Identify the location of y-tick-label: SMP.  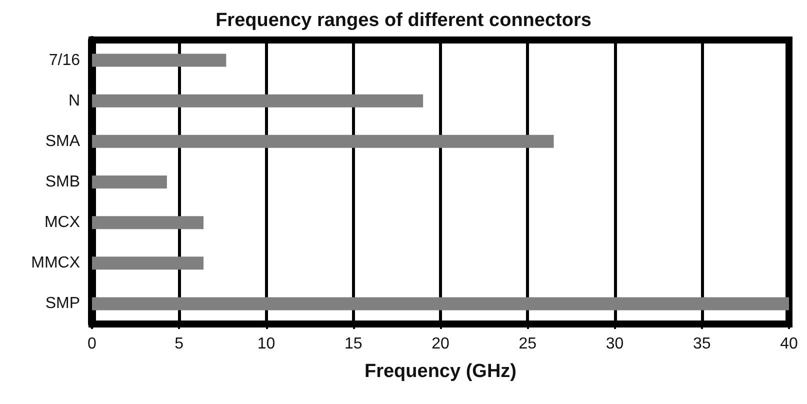
(62, 303).